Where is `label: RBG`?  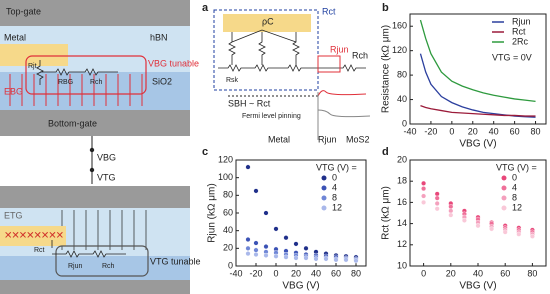
label: RBG is located at coordinates (65, 82).